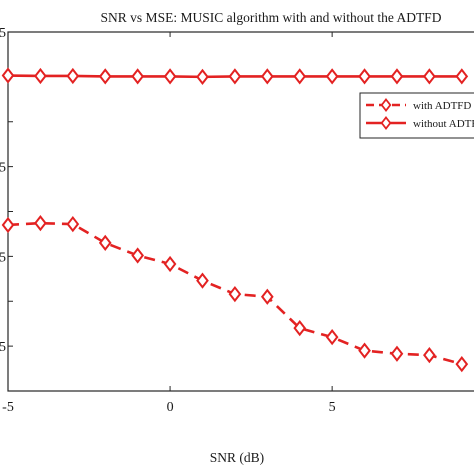 The image size is (474, 474). Describe the element at coordinates (8, 407) in the screenshot. I see `x-tick-label: -5` at that location.